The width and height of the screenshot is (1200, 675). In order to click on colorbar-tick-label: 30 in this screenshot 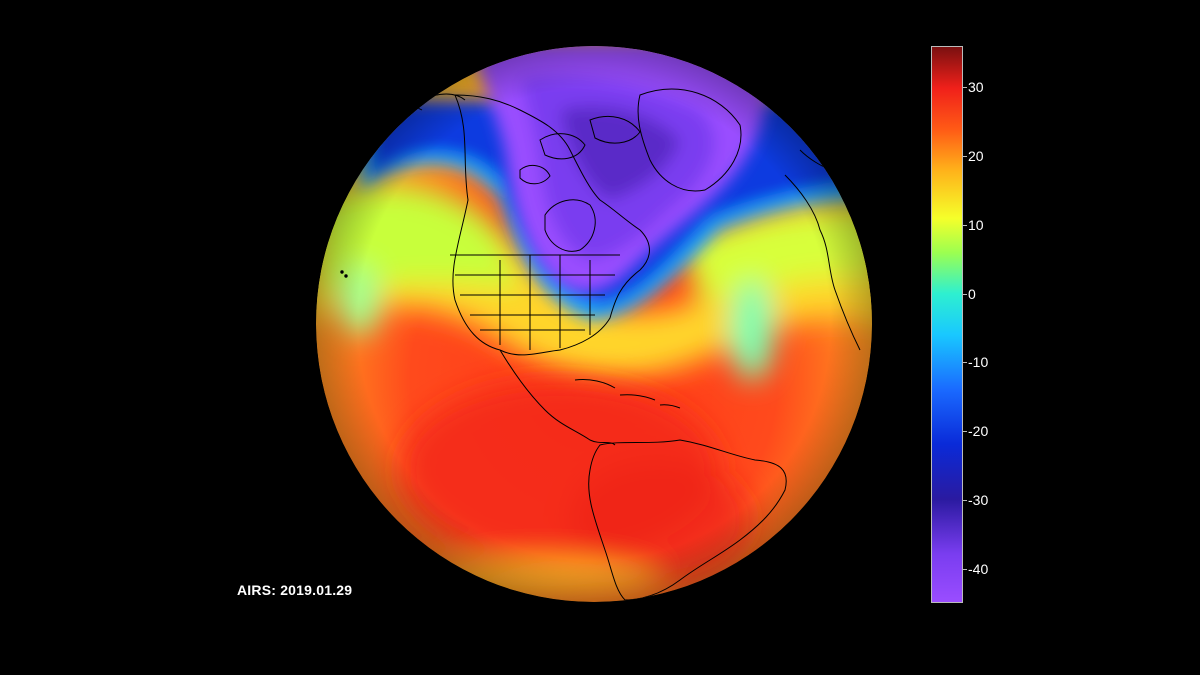, I will do `click(976, 87)`.